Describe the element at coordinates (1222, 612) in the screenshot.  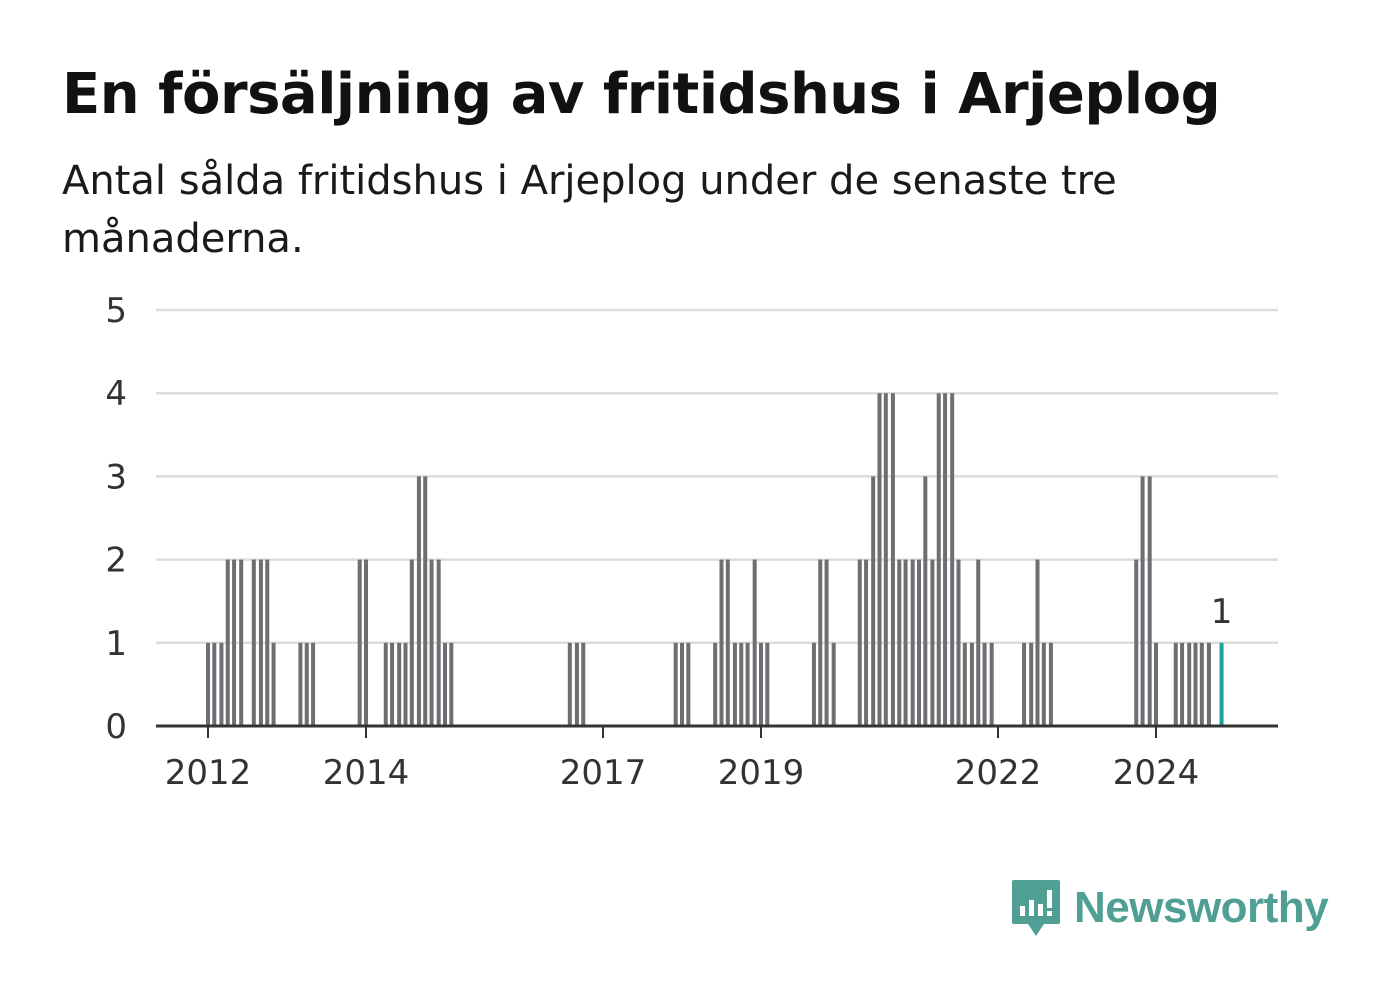
I see `highlight-data-label: 1` at that location.